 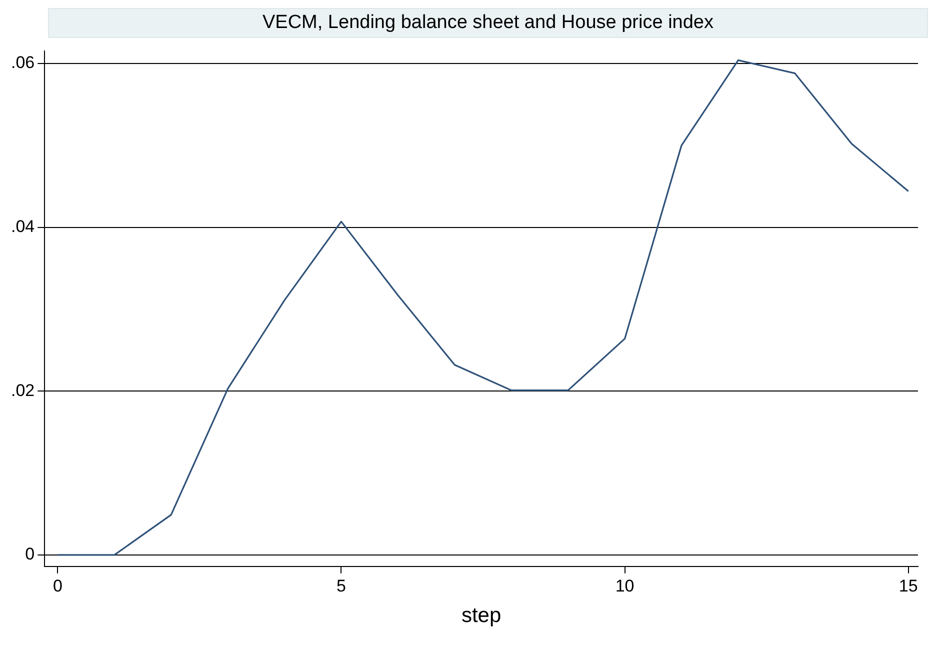 I want to click on y-tick-label: .02, so click(x=22, y=390).